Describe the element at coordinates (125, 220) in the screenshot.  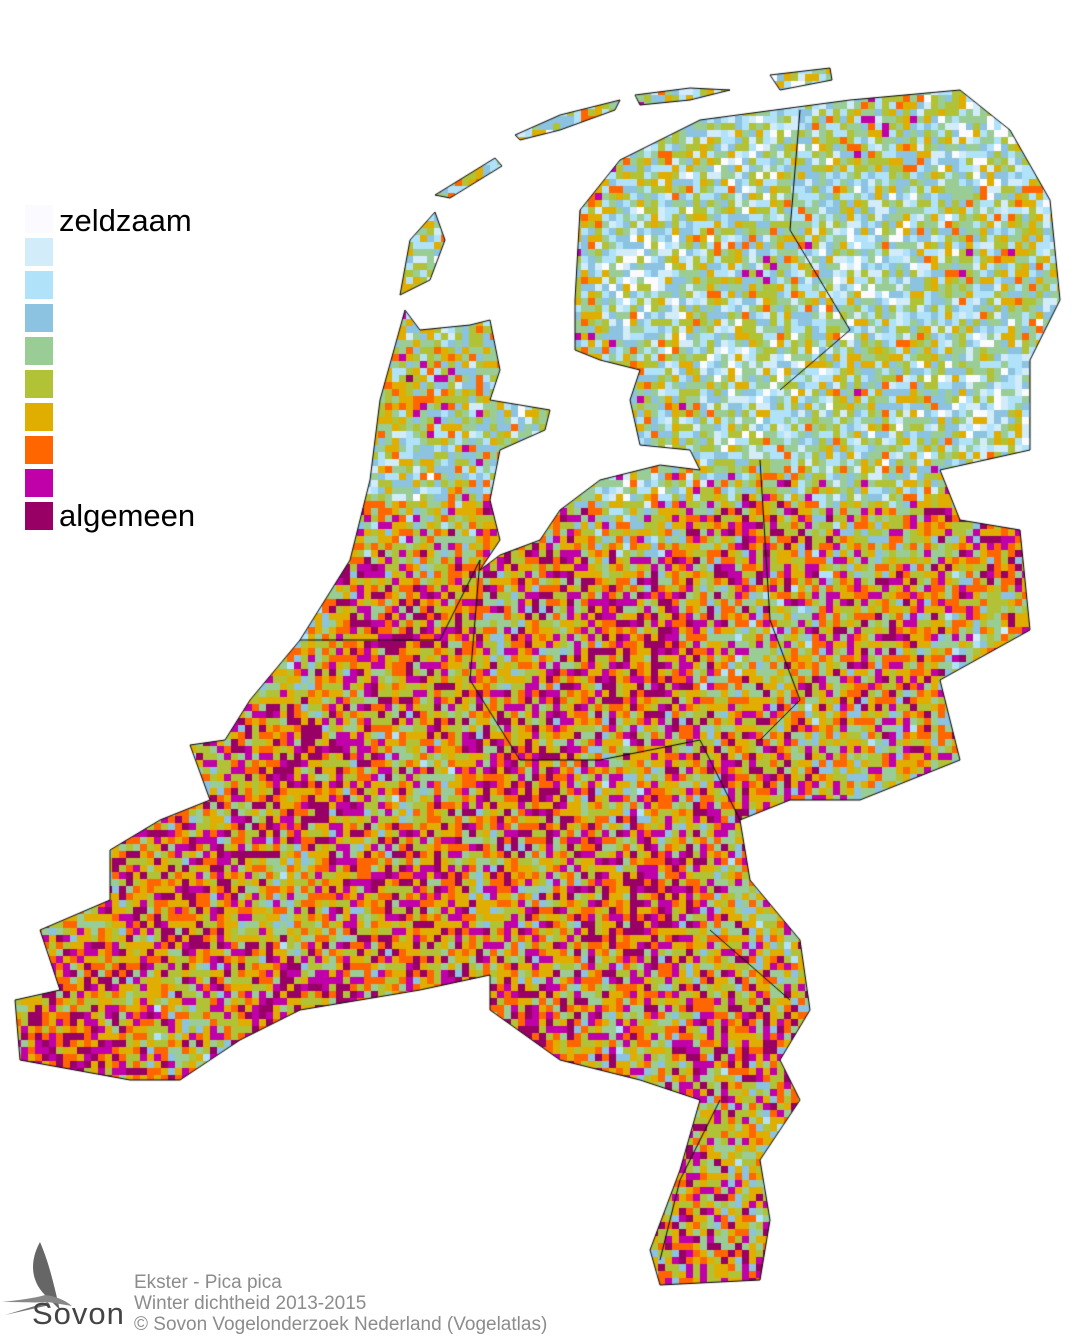
I see `legend-label-low: zeldzaam` at that location.